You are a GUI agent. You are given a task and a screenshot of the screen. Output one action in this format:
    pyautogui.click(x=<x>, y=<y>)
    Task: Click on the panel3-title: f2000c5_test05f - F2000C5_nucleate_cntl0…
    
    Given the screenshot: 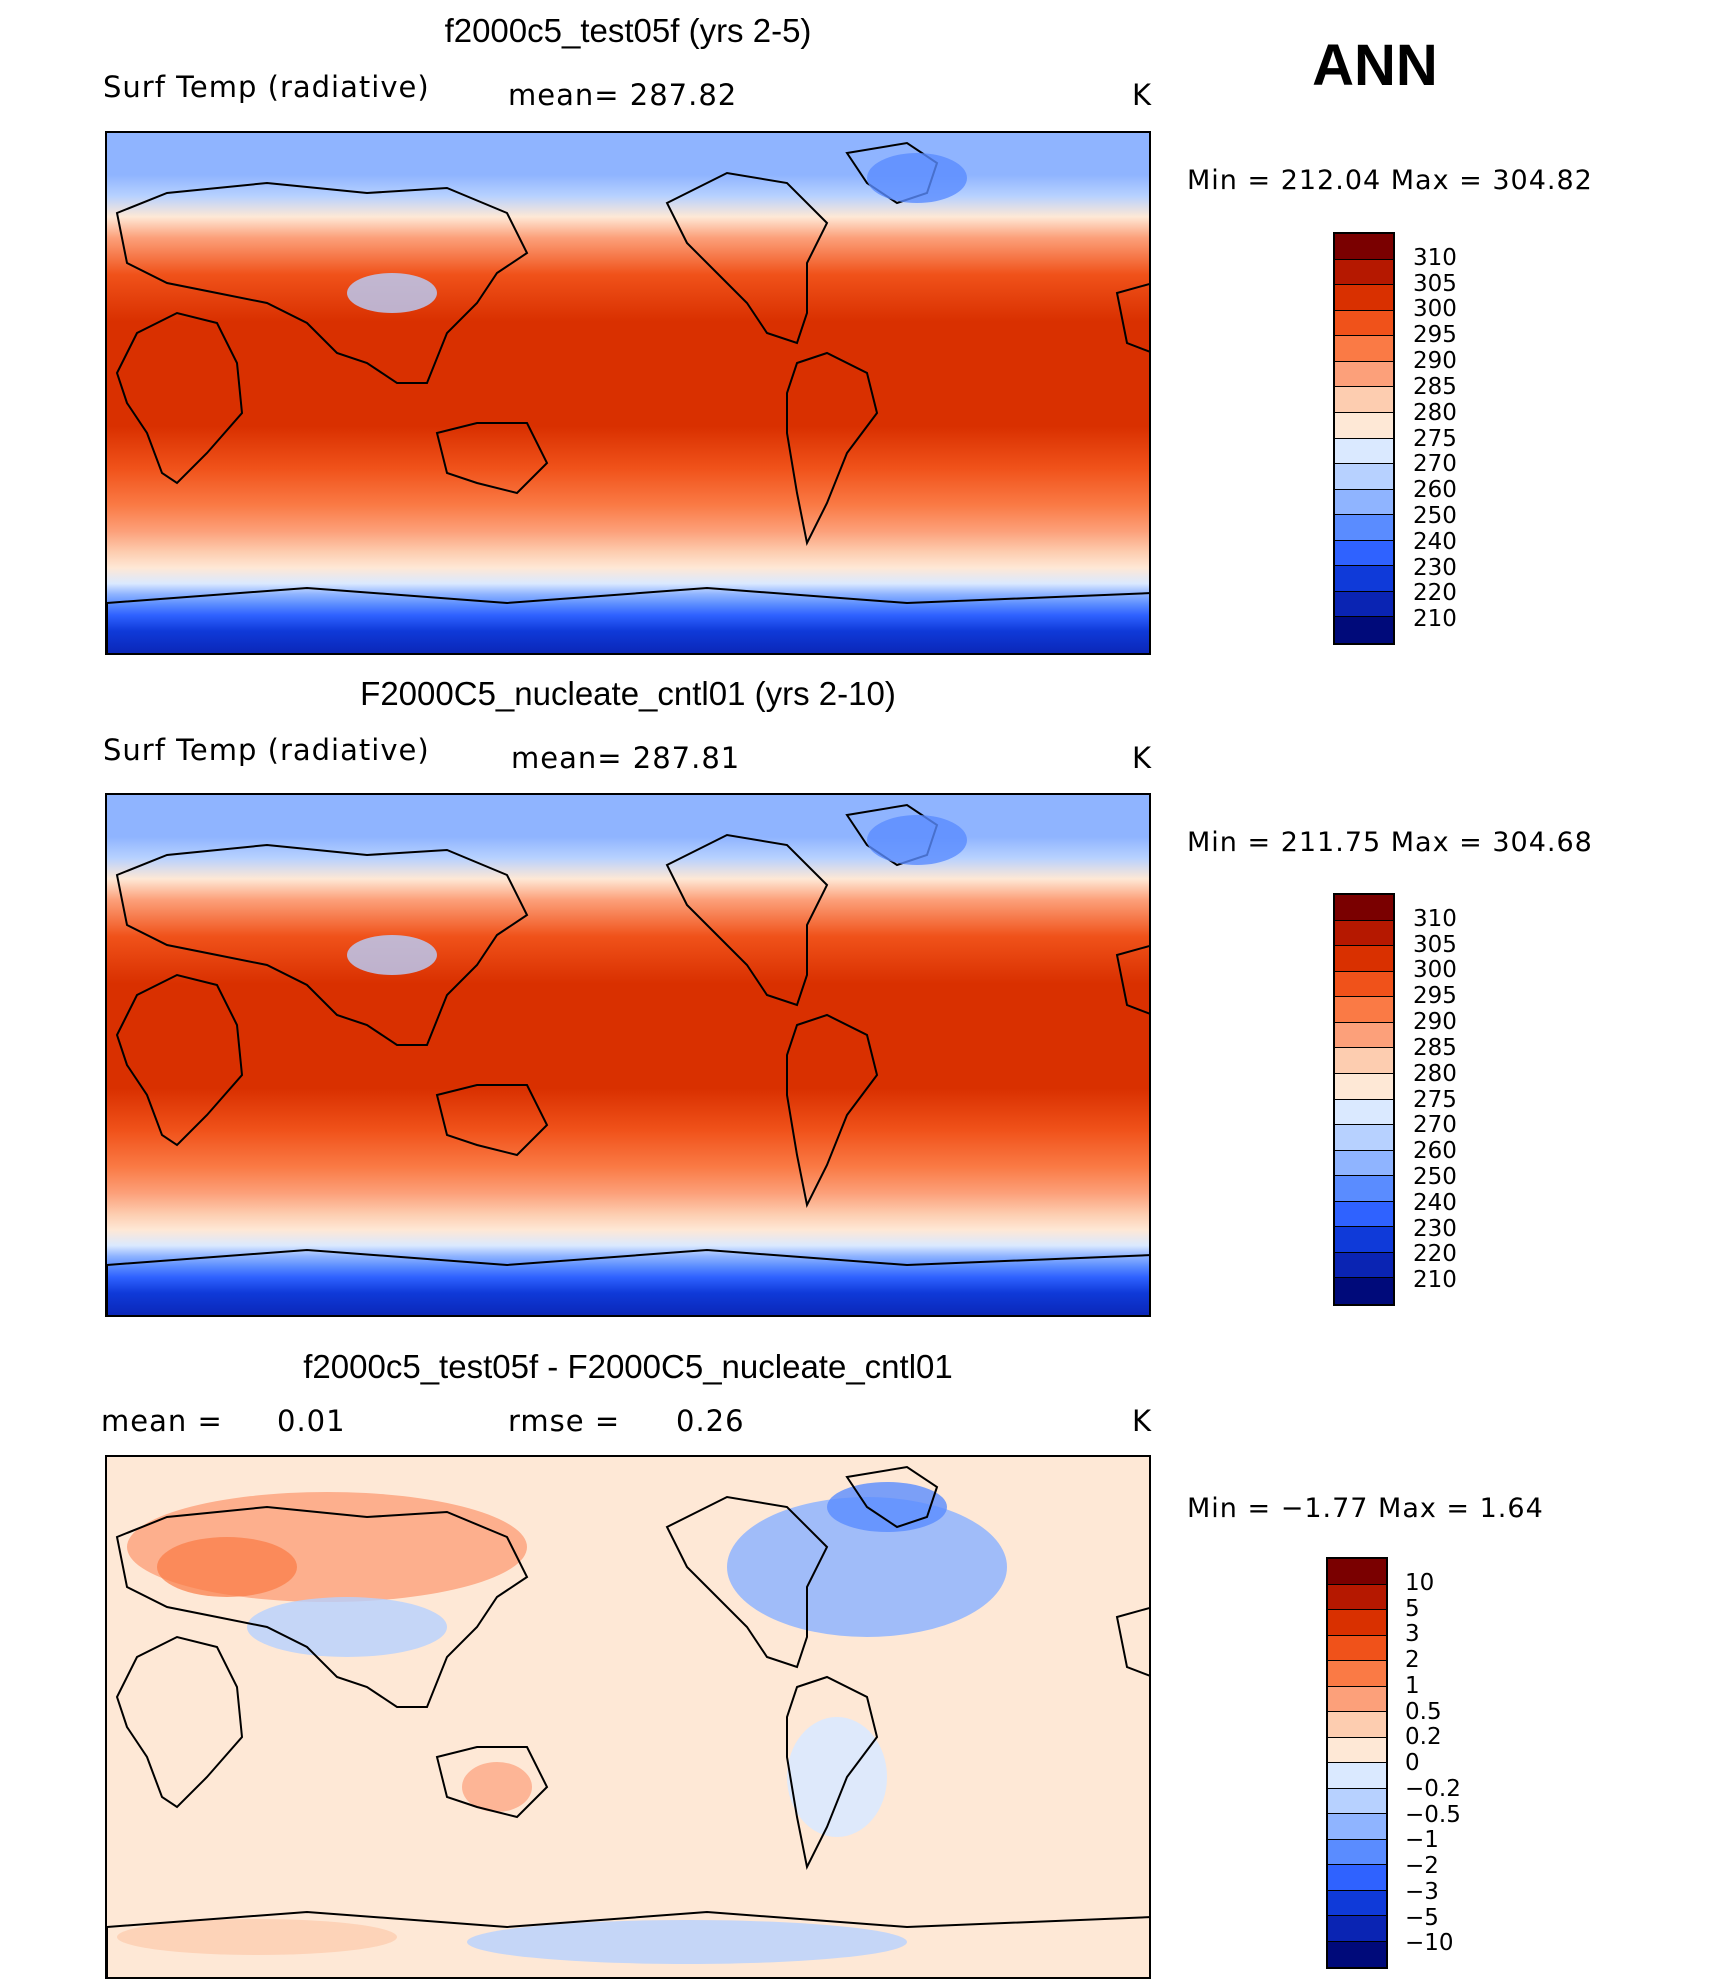 What is the action you would take?
    pyautogui.click(x=628, y=1366)
    